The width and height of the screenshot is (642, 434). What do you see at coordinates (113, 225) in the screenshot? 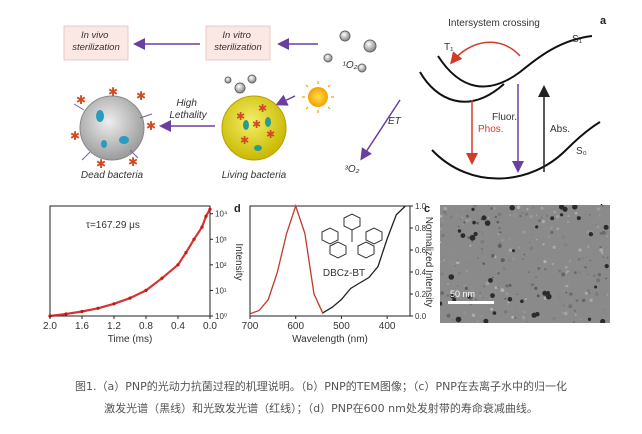
I see `panel-d-annotation: τ=167.29 μs` at bounding box center [113, 225].